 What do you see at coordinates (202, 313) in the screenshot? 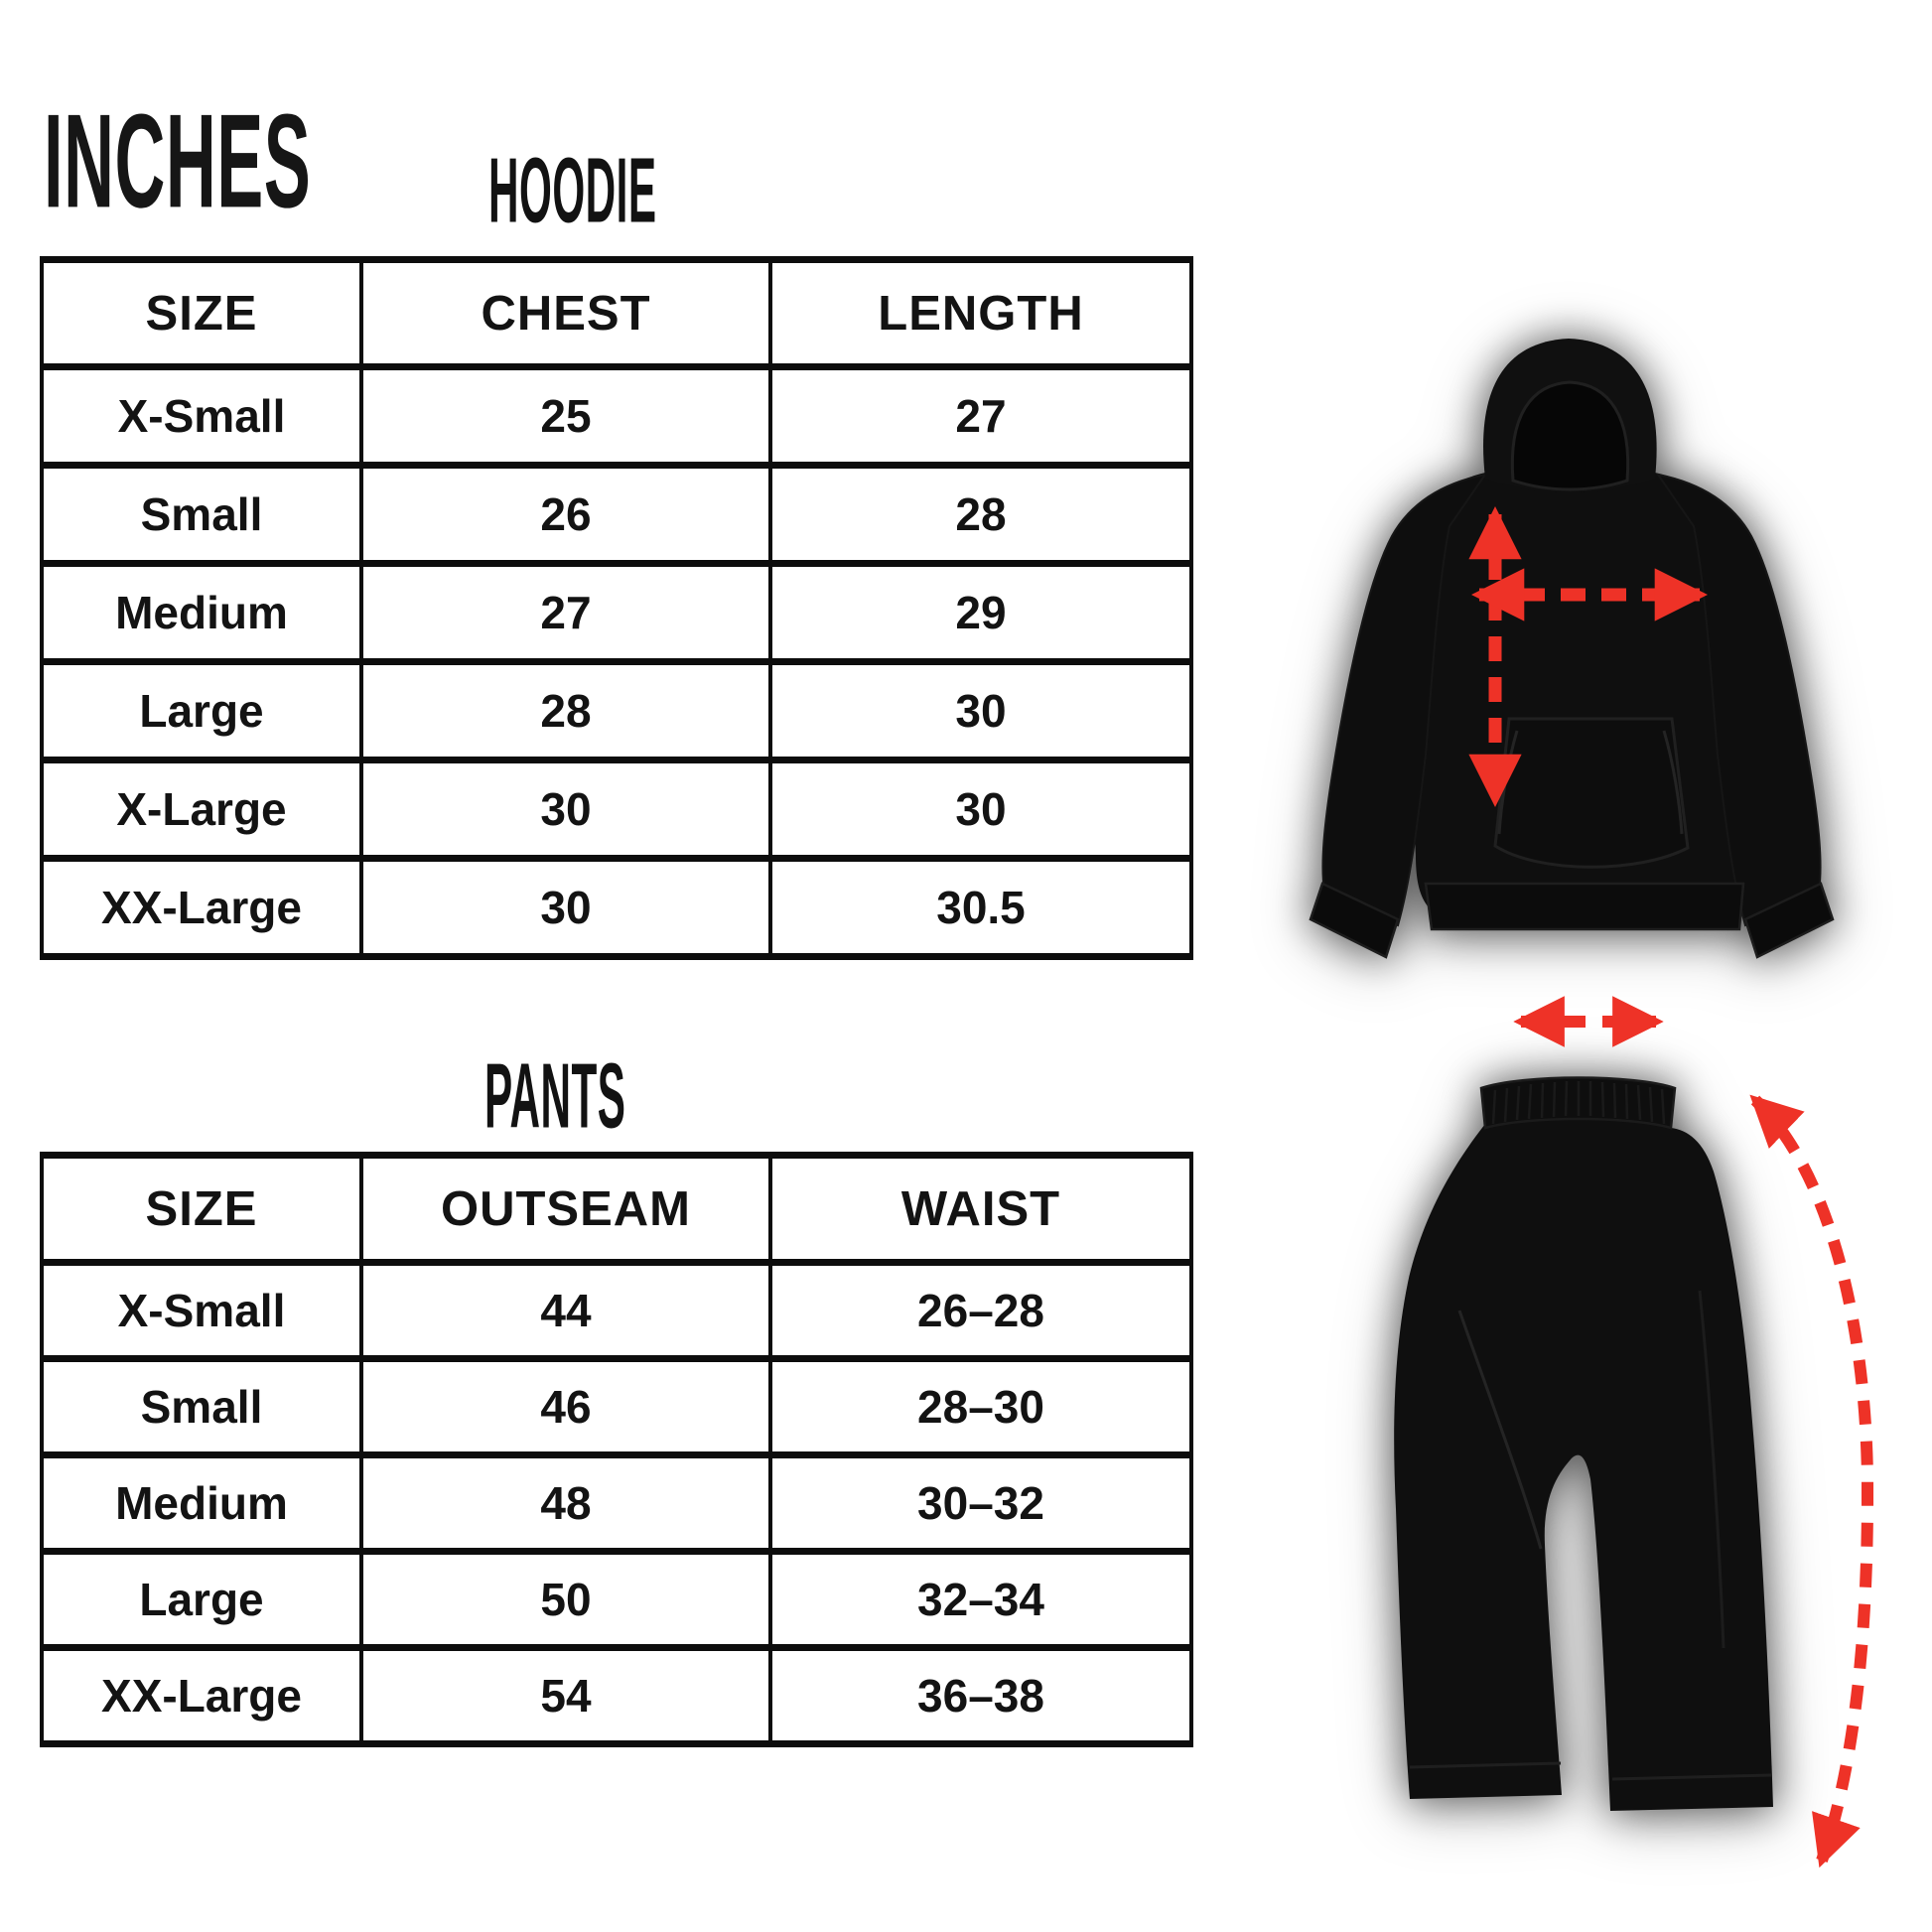
I see `hoodie-header-size: SIZE` at bounding box center [202, 313].